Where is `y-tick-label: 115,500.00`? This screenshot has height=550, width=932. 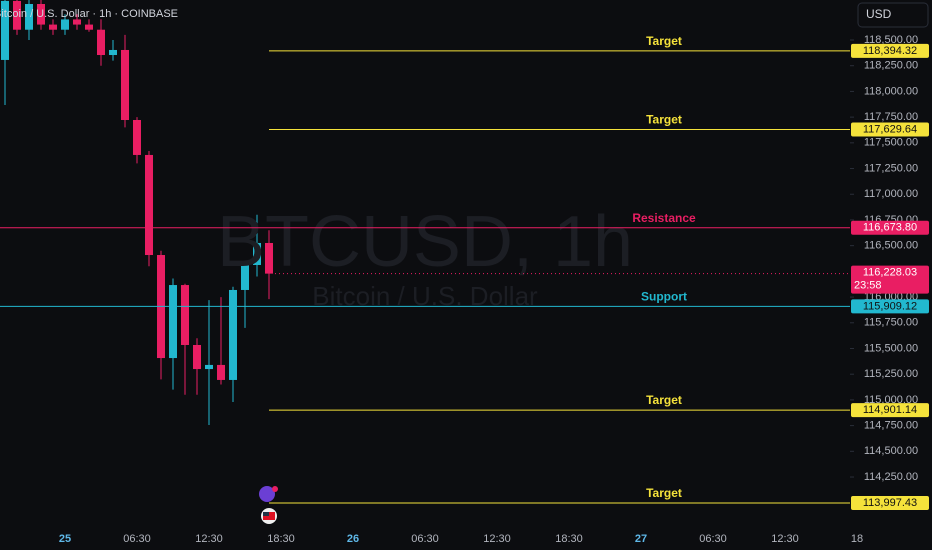
y-tick-label: 115,500.00 is located at coordinates (891, 348).